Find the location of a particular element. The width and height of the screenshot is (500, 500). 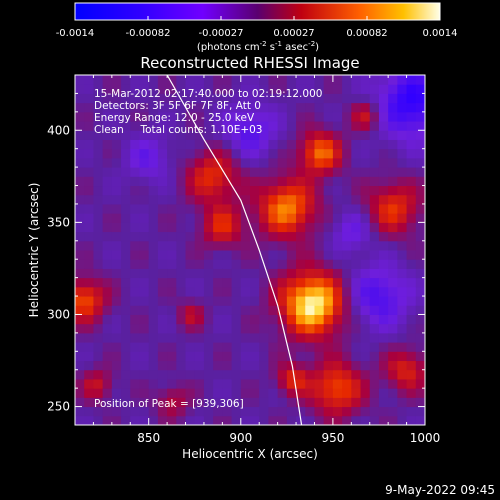

x-tick-label: 850 is located at coordinates (148, 438).